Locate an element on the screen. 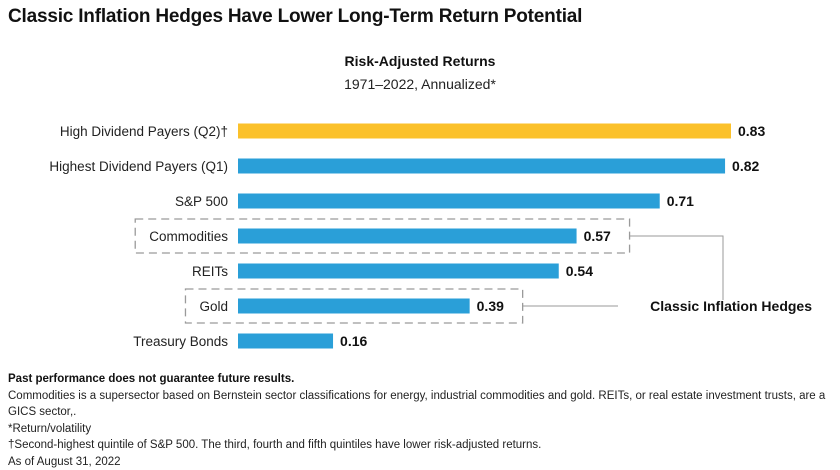 The width and height of the screenshot is (840, 470). category-label-gold: Gold is located at coordinates (213, 306).